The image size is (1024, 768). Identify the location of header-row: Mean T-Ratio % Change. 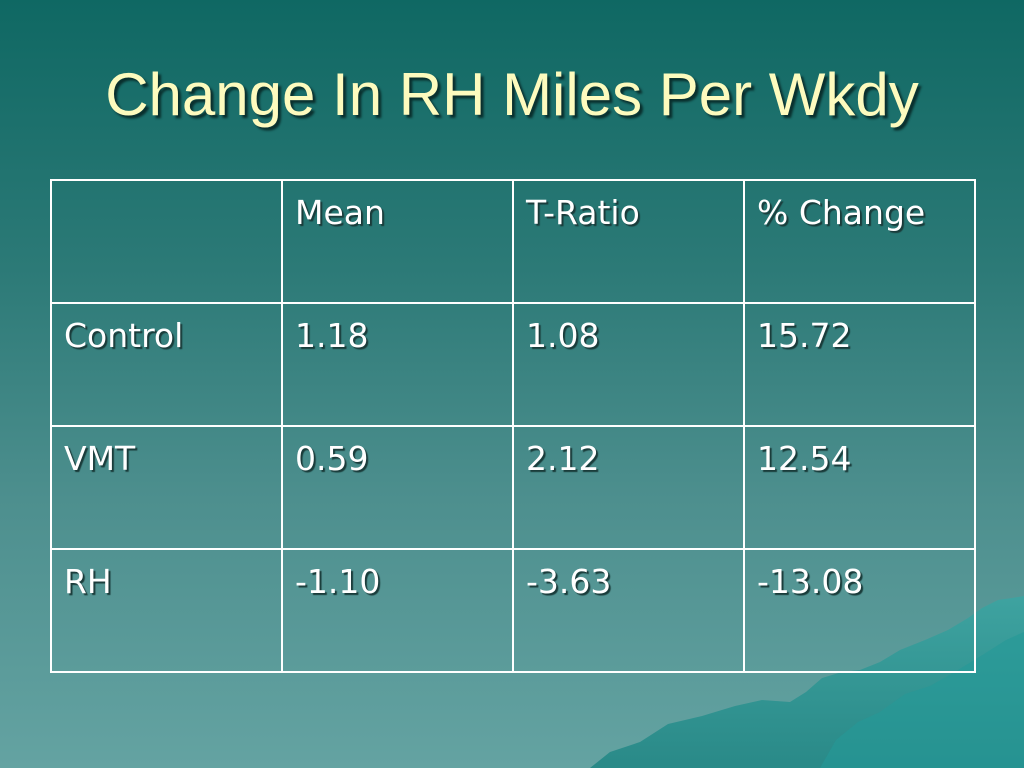
(513, 241).